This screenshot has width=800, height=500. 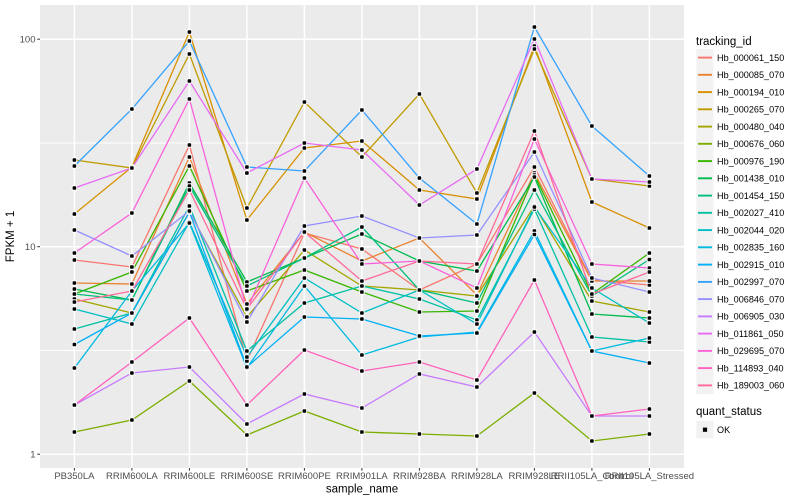 I want to click on svg-text: Hb_002044_020, so click(x=750, y=230).